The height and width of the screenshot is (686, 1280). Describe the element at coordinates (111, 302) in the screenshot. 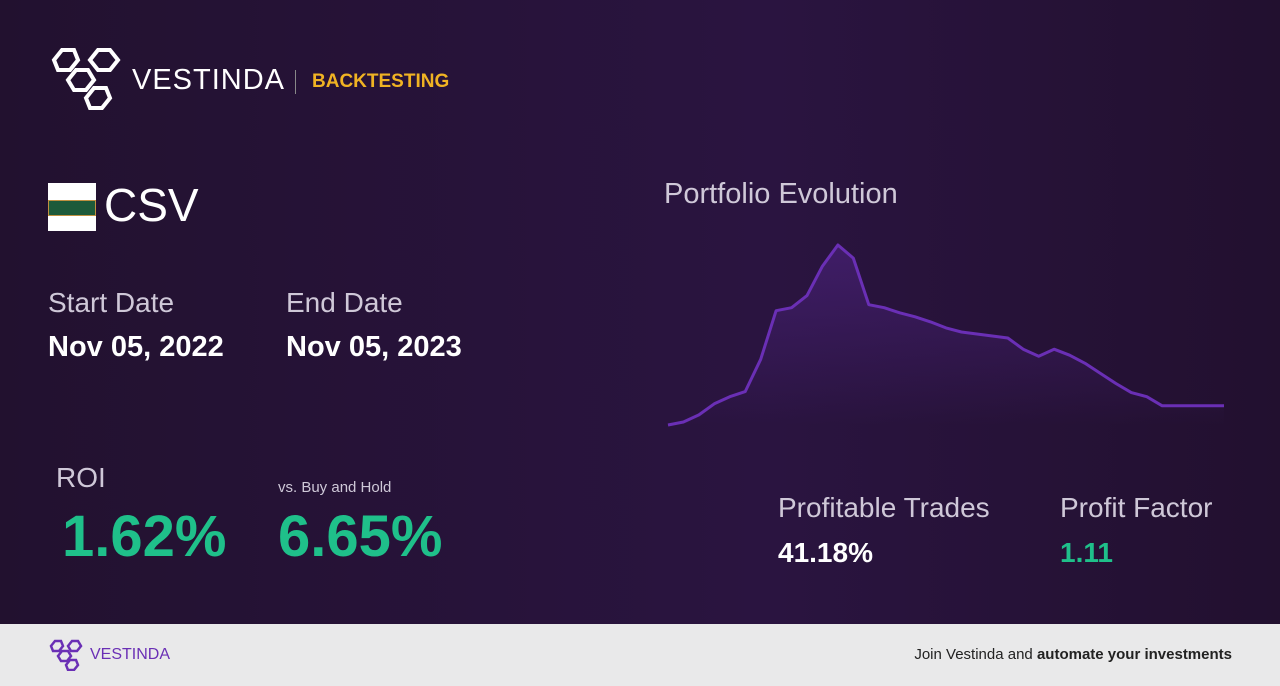

I see `start-label: Start Date` at that location.